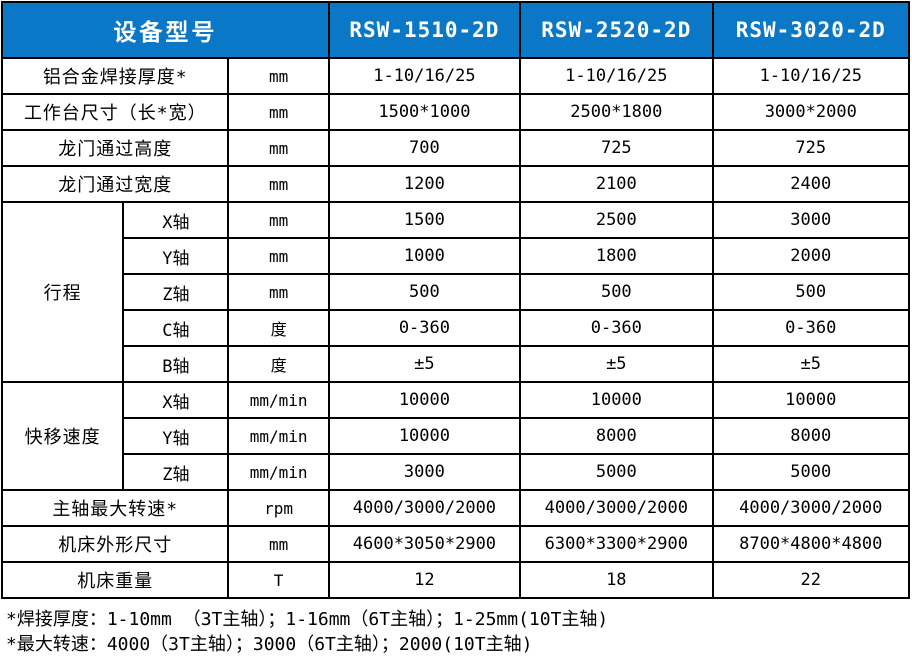 The height and width of the screenshot is (665, 912). I want to click on travel-b-row: B轴 度 ±5 ±5 ±5, so click(456, 364).